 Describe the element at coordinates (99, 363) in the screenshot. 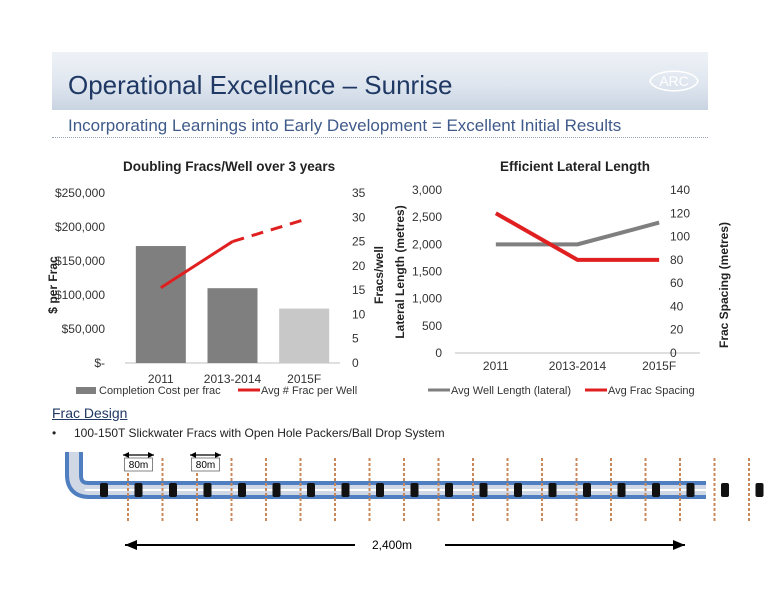

I see `chart1-y-tick: $-` at that location.